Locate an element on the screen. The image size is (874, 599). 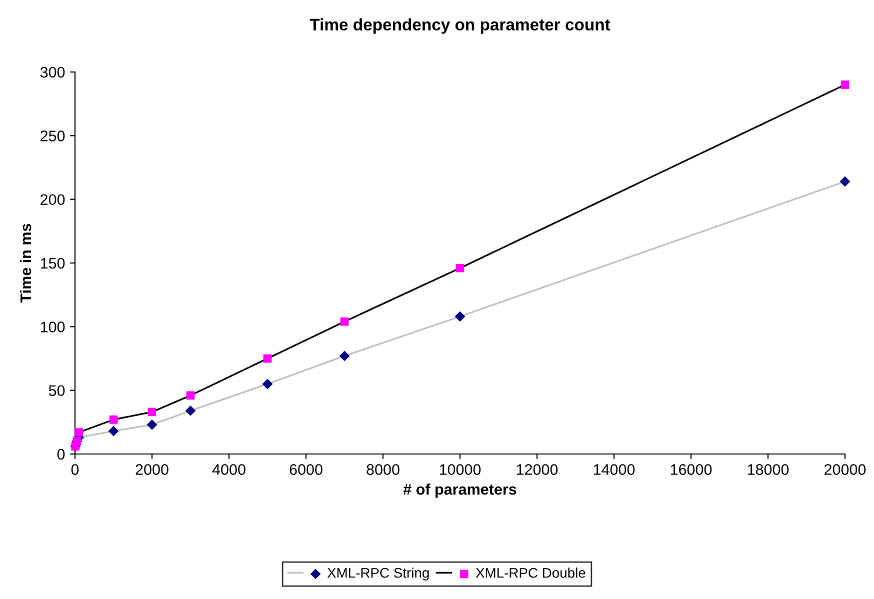
x-tick-label: 2000 is located at coordinates (152, 469).